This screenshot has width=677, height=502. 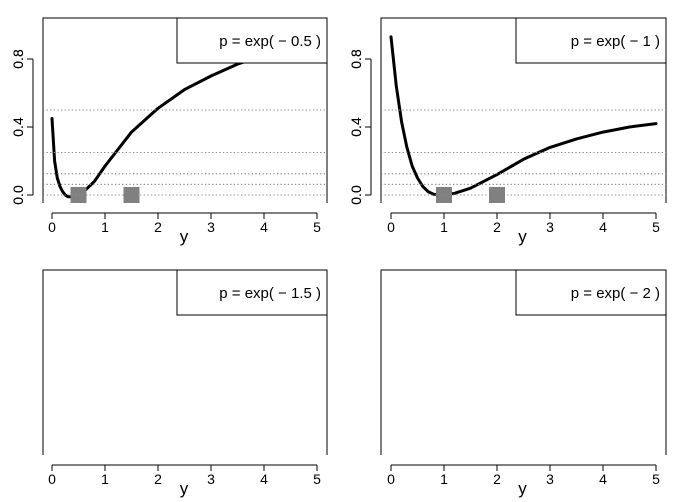 What do you see at coordinates (270, 41) in the screenshot?
I see `legend-text: p = exp( − 0.5 )` at bounding box center [270, 41].